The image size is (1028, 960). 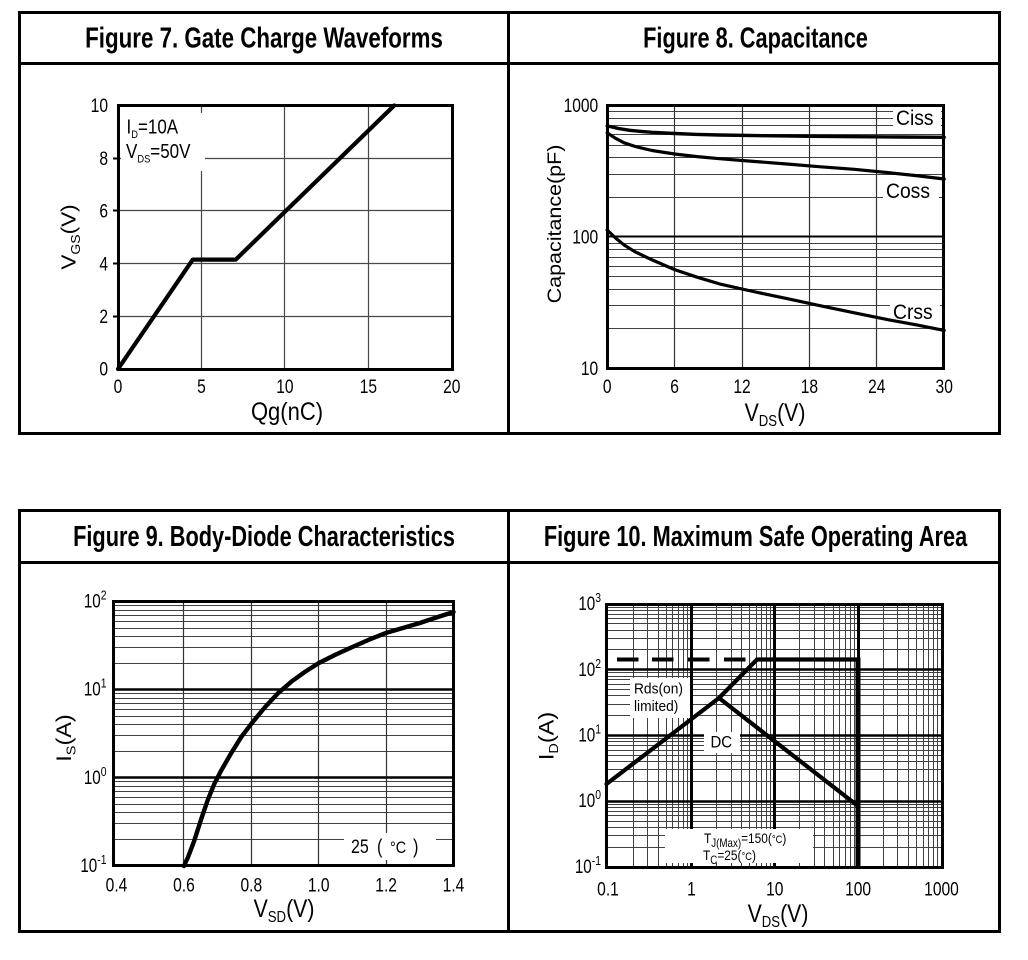 I want to click on svg-text: 15, so click(x=368, y=387).